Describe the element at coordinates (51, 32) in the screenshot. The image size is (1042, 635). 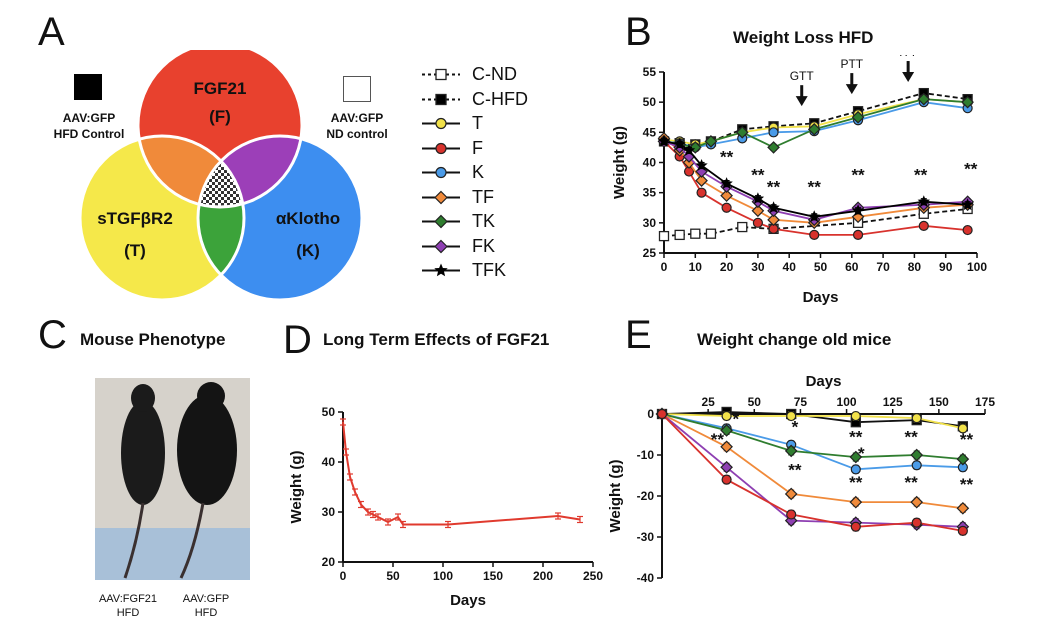
I see `panel-letter-a: A` at that location.